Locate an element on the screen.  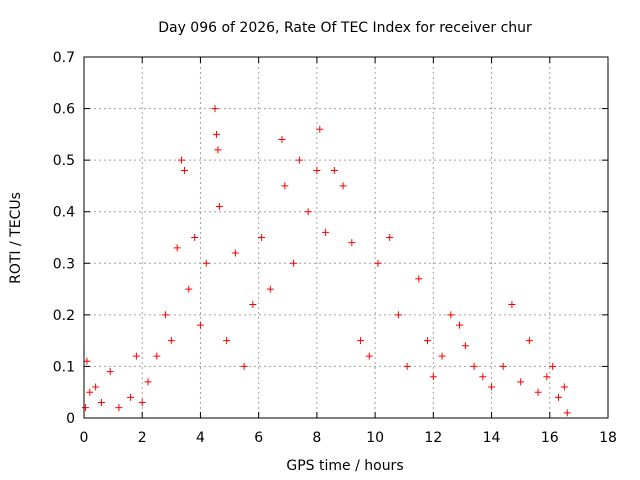
x-tick-label: 8 is located at coordinates (316, 438).